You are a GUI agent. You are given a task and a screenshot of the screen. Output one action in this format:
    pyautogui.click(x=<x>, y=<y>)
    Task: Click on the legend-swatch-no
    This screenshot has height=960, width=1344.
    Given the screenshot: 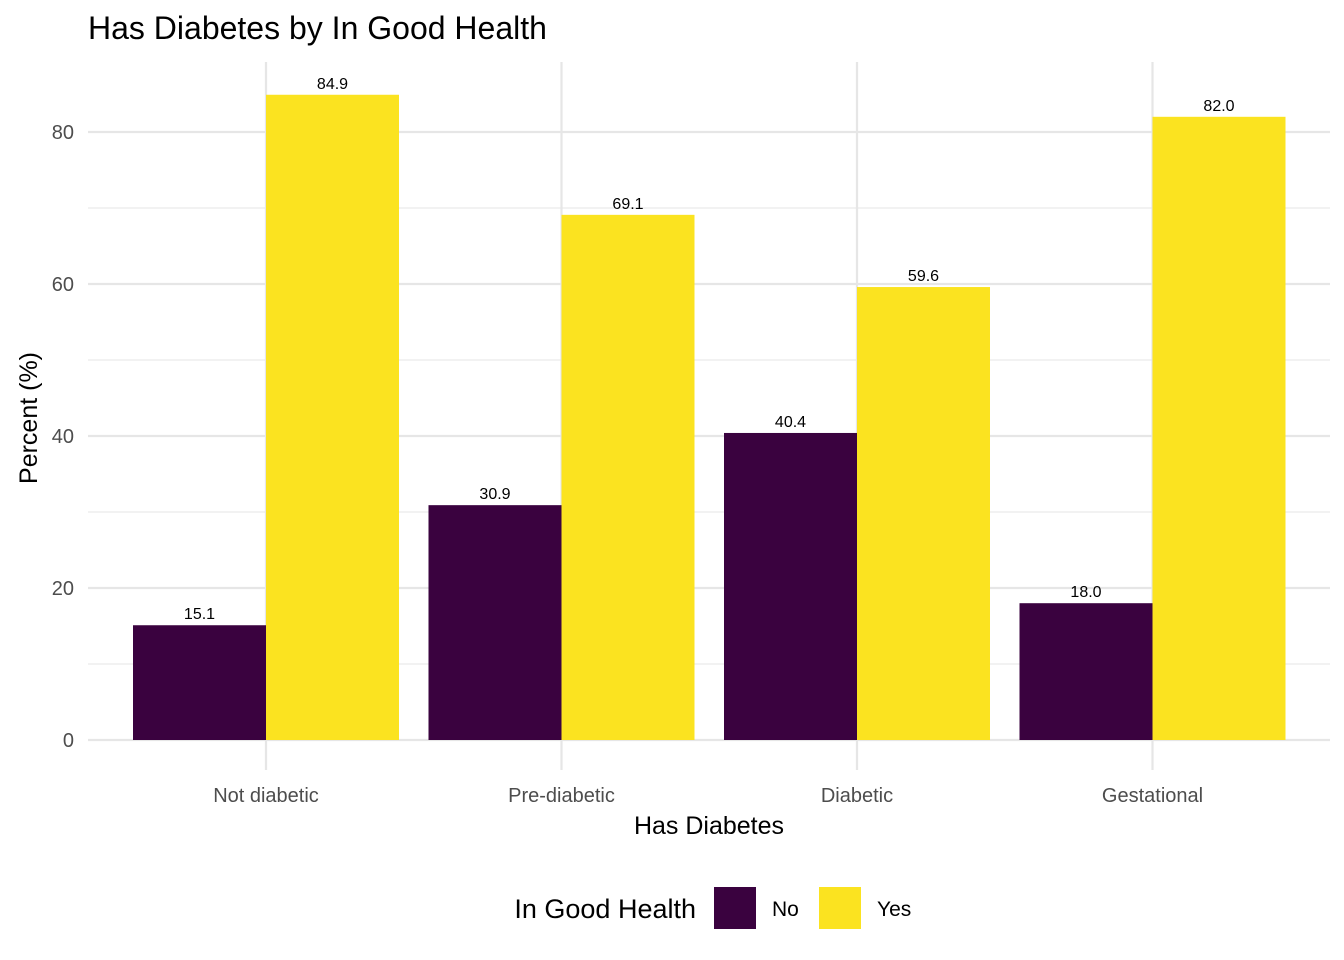 What is the action you would take?
    pyautogui.click(x=735, y=908)
    